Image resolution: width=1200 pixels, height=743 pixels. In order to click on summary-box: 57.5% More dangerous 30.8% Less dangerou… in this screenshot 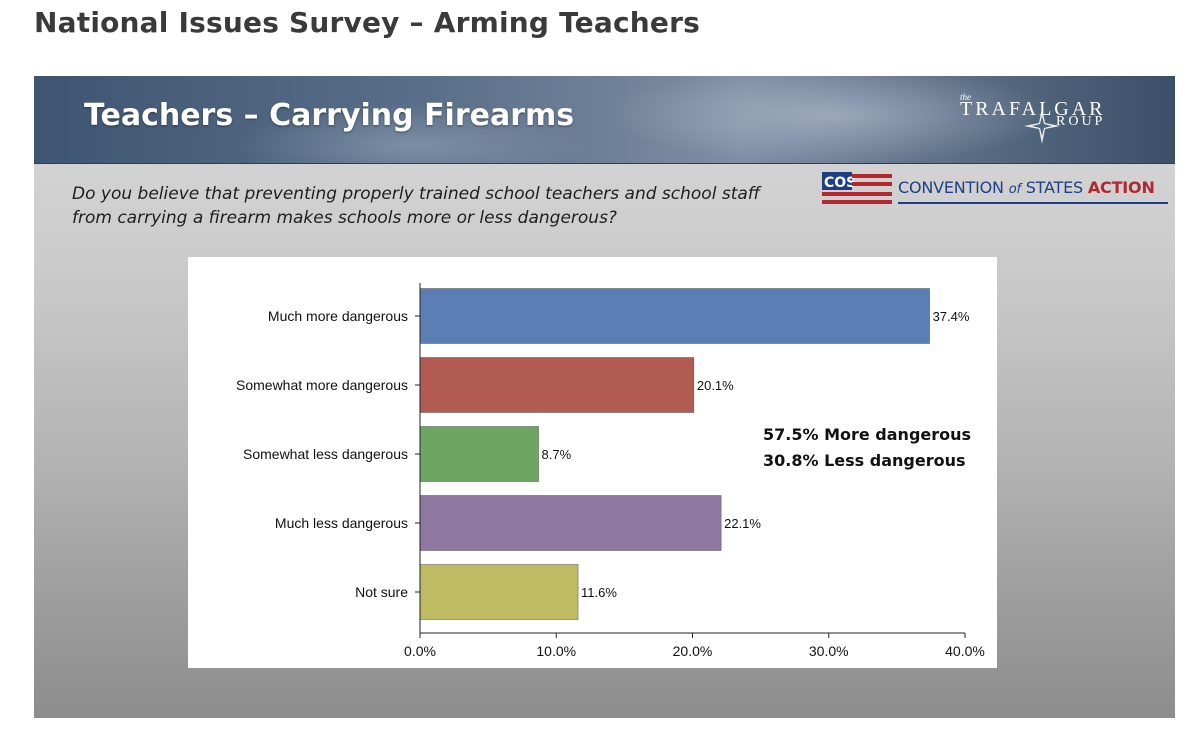, I will do `click(867, 448)`.